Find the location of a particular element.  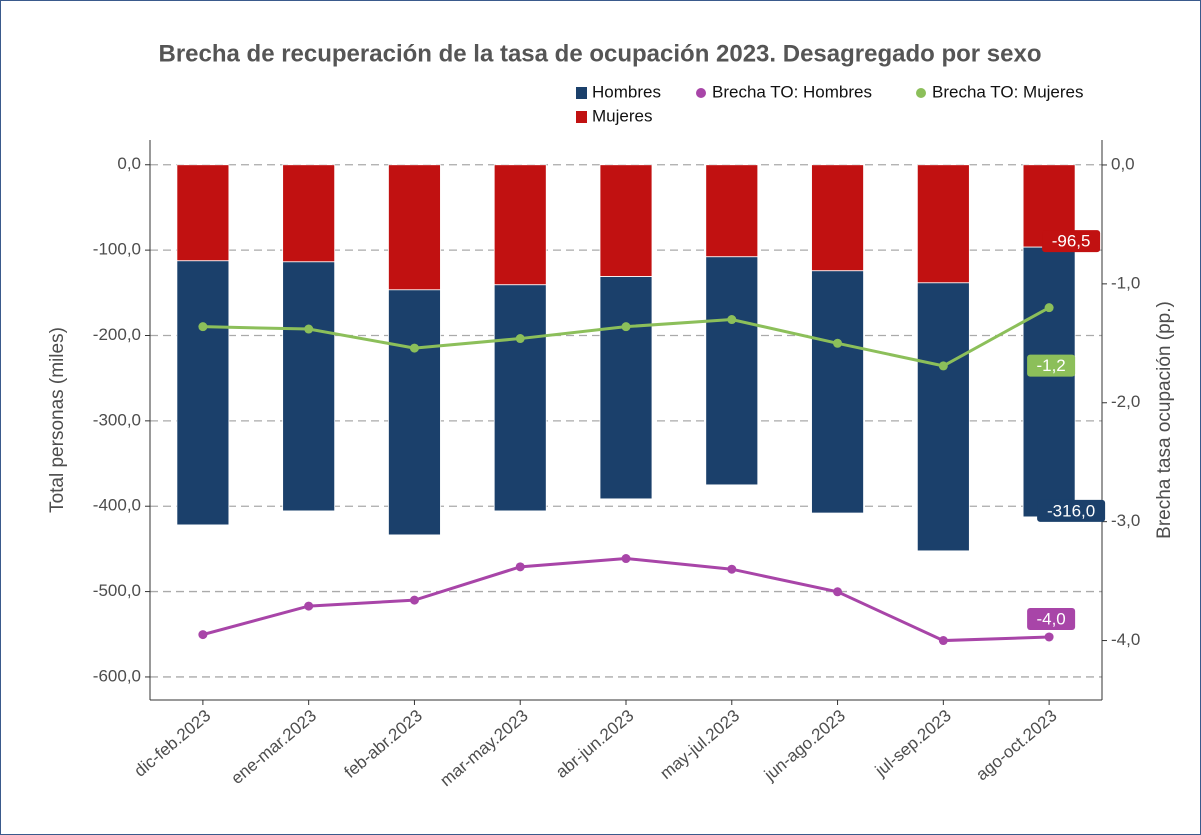

y2-tick-label: -1,0 is located at coordinates (1125, 282).